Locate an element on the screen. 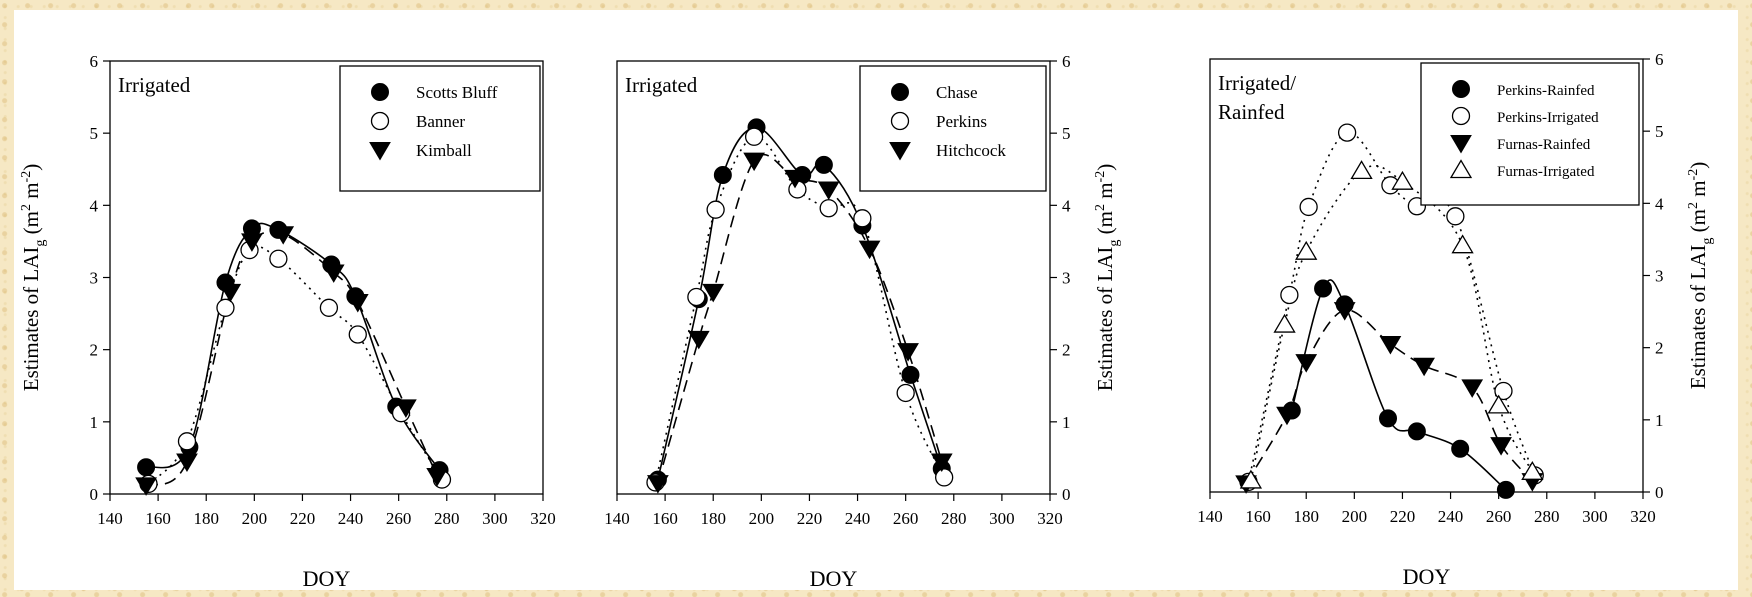 The width and height of the screenshot is (1752, 597). y-tick-label: 5 is located at coordinates (1066, 133).